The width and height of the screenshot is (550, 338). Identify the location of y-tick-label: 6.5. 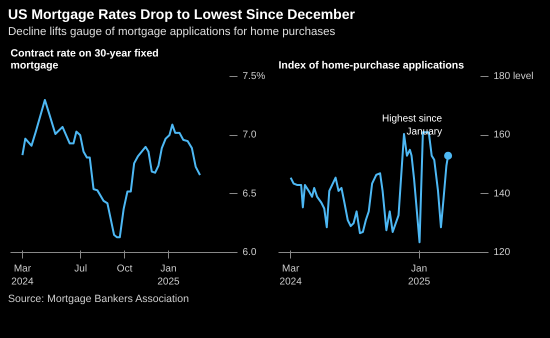
(249, 194).